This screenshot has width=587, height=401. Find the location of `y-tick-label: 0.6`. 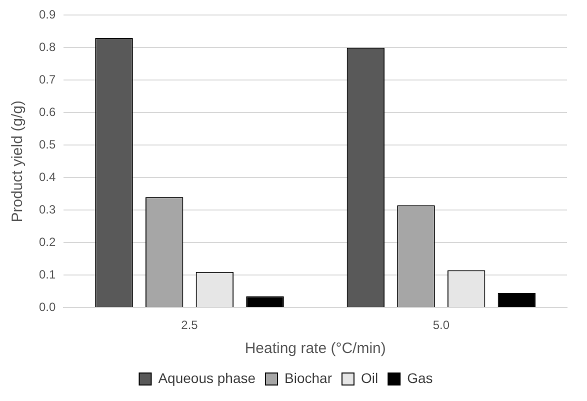

y-tick-label: 0.6 is located at coordinates (47, 111).